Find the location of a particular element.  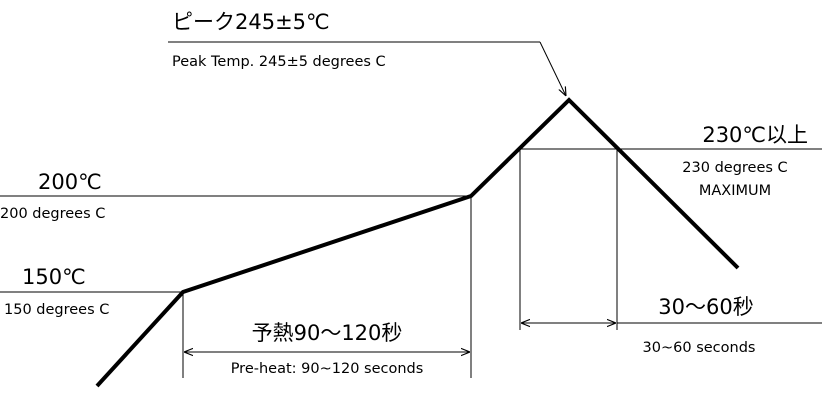

peak-arrow is located at coordinates (552, 68).